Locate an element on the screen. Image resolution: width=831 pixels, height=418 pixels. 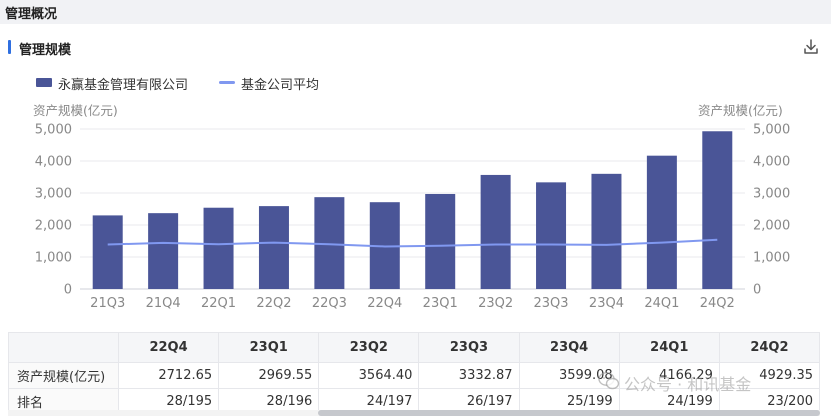
table-col-header: 24Q1 is located at coordinates (669, 347).